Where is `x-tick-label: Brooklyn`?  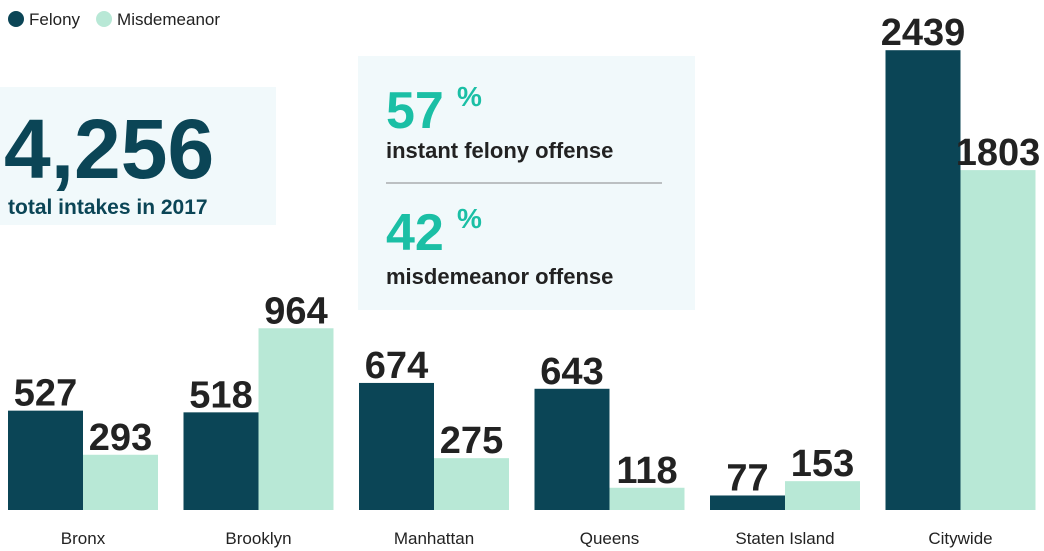 x-tick-label: Brooklyn is located at coordinates (258, 538).